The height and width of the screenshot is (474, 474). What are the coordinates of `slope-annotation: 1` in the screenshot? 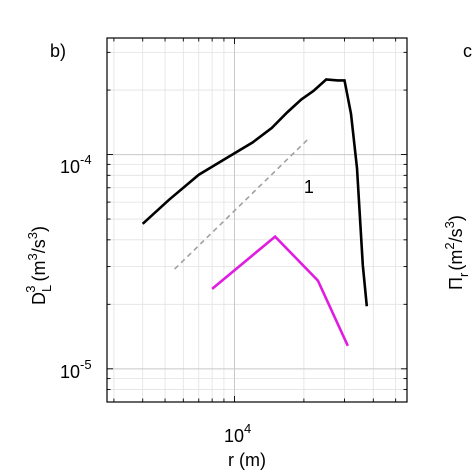 It's located at (309, 187).